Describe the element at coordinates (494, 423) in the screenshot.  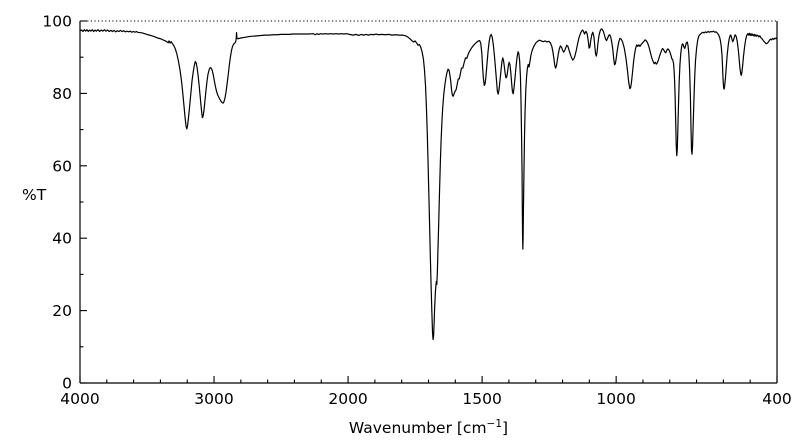
I see `x-axis-label-superscript: −1` at that location.